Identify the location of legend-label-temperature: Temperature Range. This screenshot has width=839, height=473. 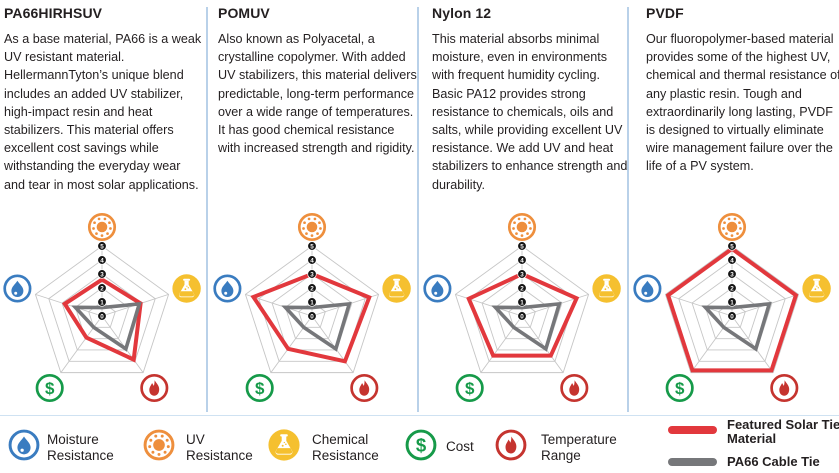
(579, 447).